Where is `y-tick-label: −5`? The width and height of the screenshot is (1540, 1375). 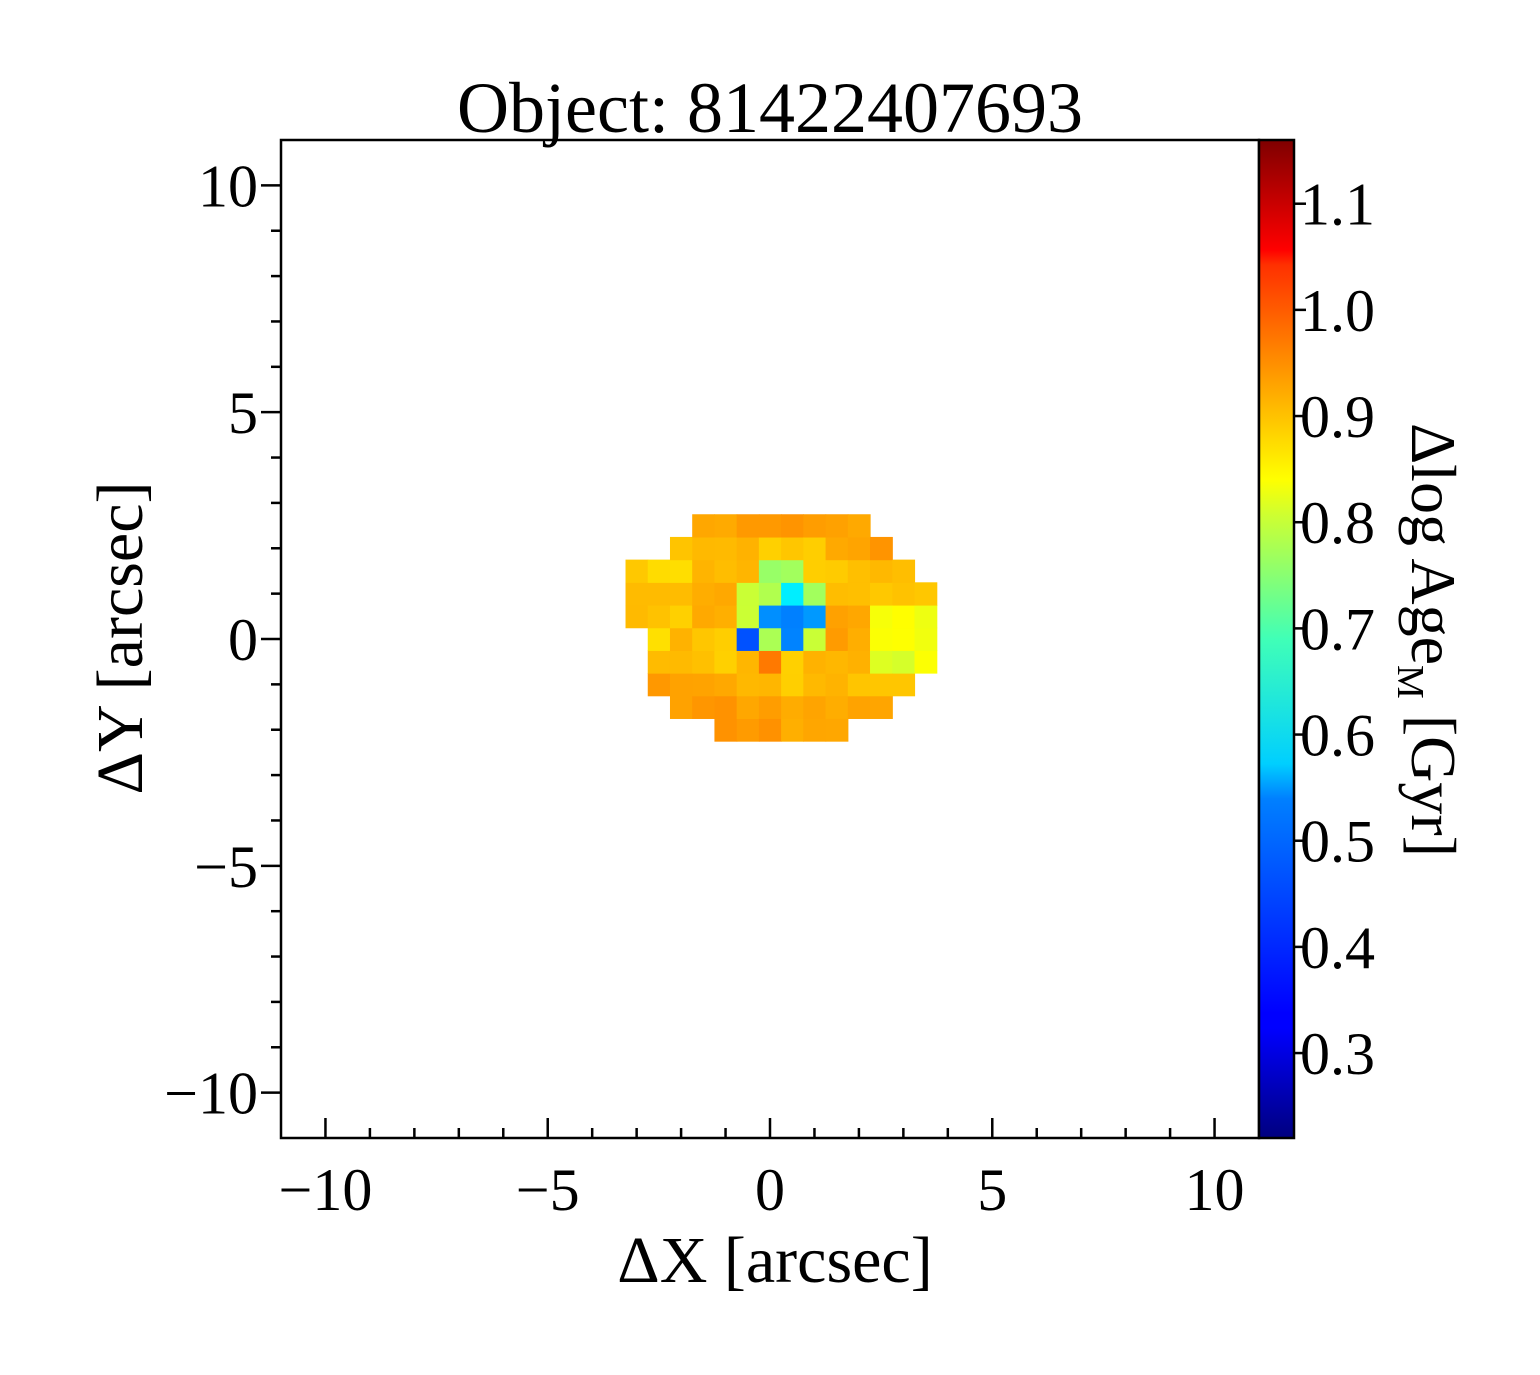 y-tick-label: −5 is located at coordinates (226, 867).